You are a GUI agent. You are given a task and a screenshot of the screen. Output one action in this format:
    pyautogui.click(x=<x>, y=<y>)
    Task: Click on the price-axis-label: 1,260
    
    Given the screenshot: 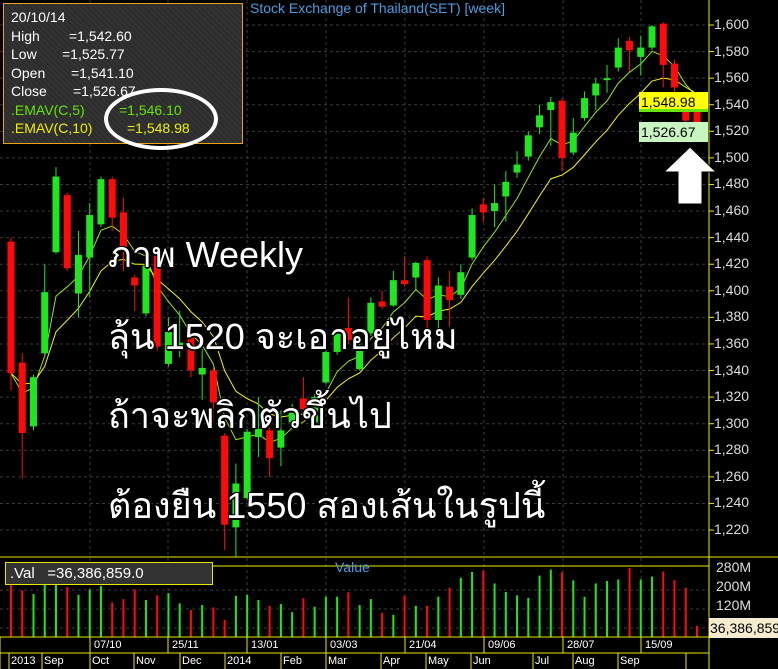 What is the action you would take?
    pyautogui.click(x=732, y=475)
    